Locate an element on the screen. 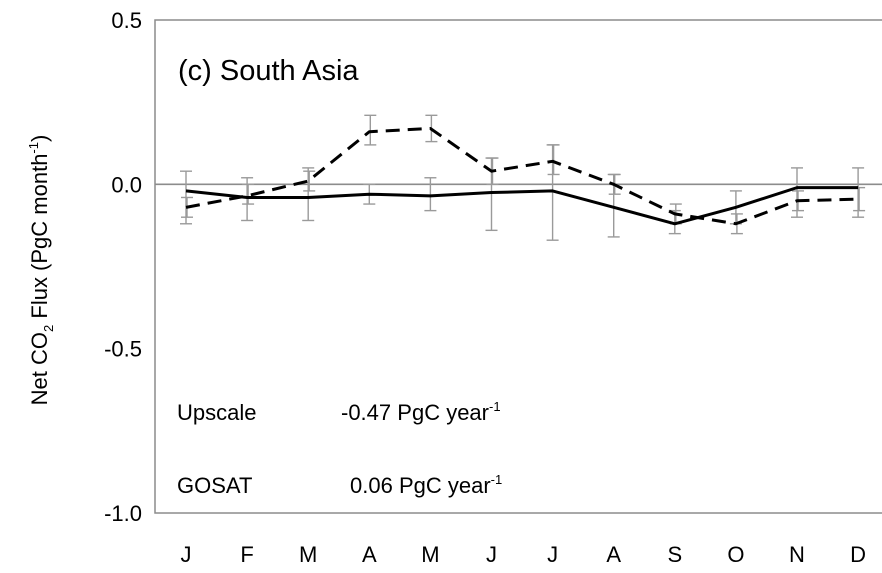 The height and width of the screenshot is (573, 882). x-tick-label: F is located at coordinates (246, 554).